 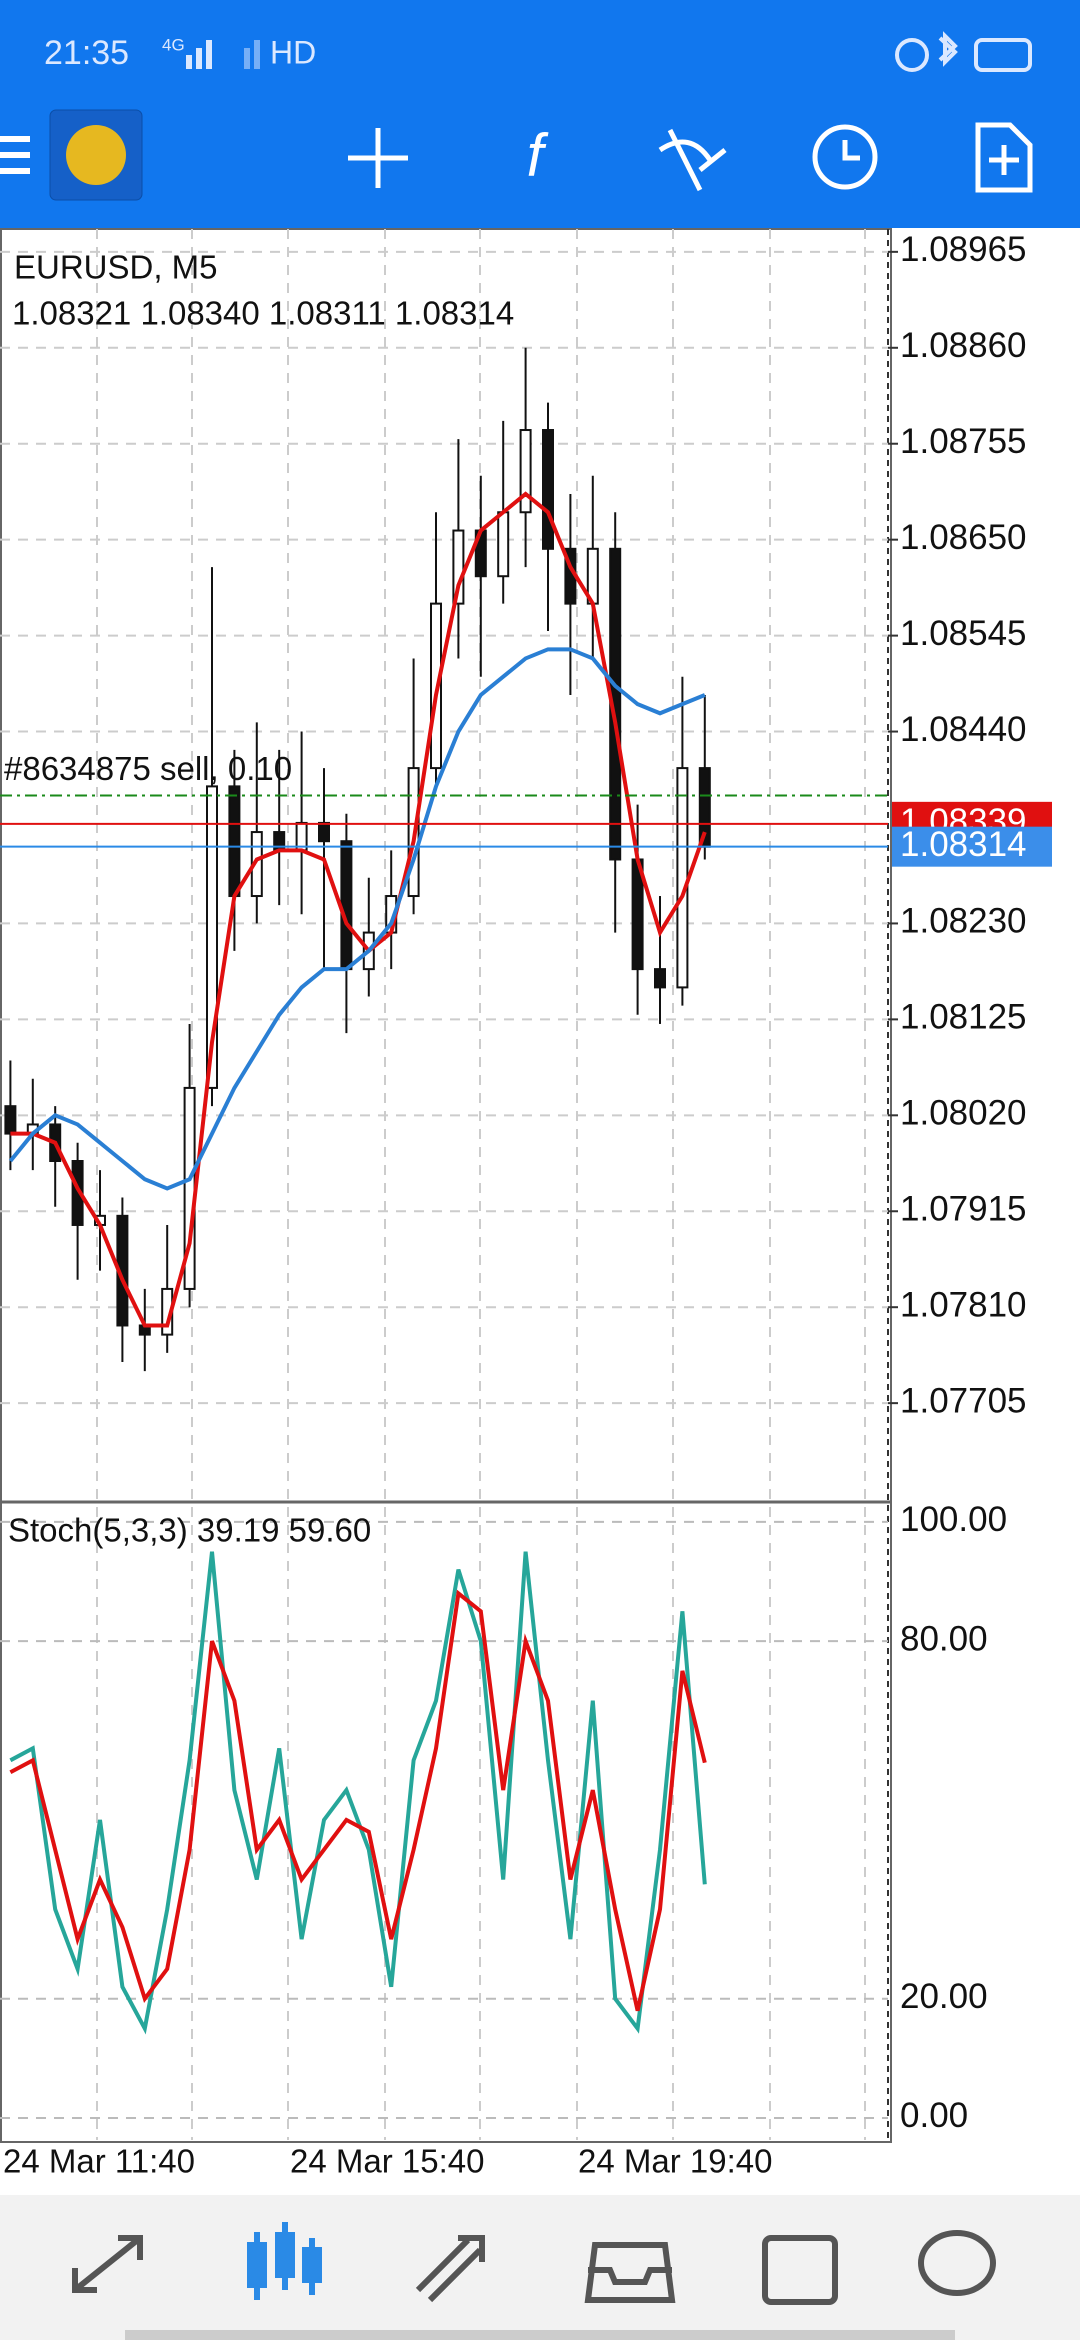 What do you see at coordinates (934, 2115) in the screenshot?
I see `y-tick-label: 0.00` at bounding box center [934, 2115].